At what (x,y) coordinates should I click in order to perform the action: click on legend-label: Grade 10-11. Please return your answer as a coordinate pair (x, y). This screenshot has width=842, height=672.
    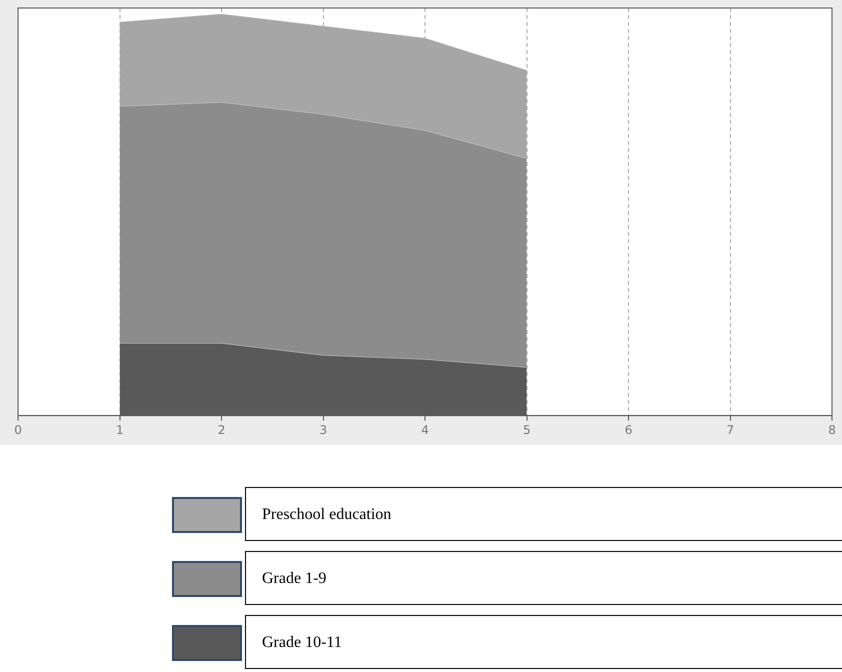
    Looking at the image, I should click on (543, 642).